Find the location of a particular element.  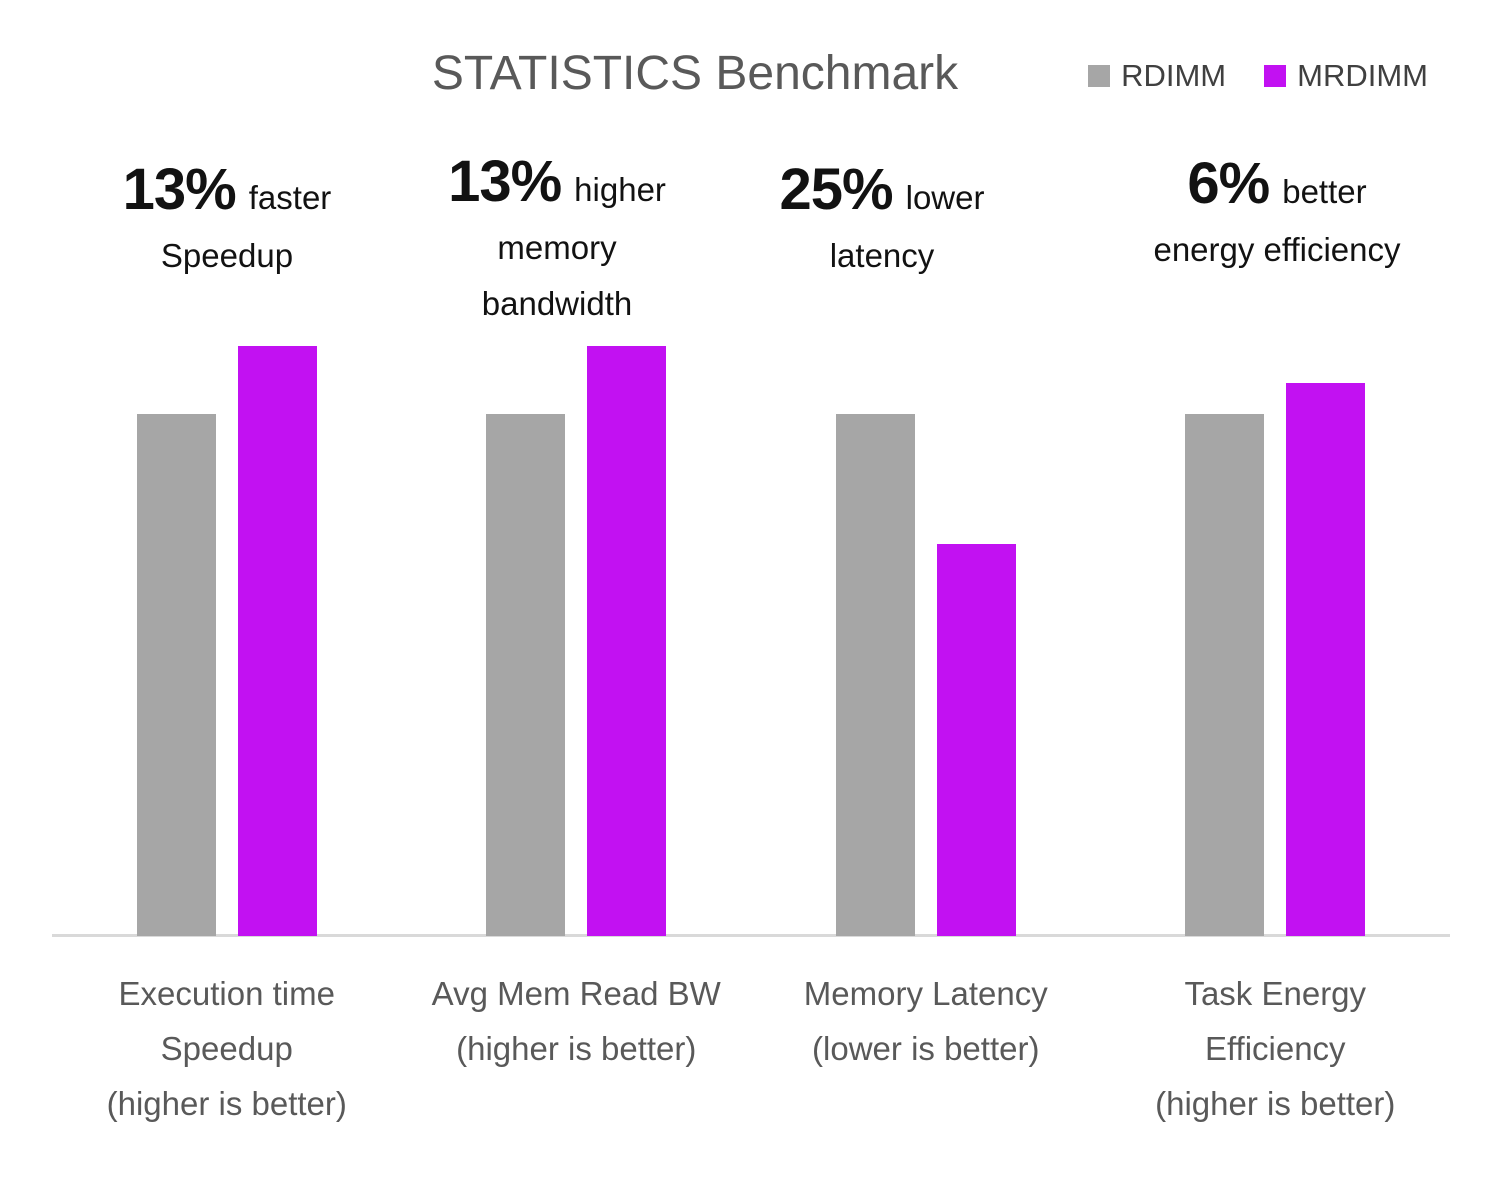

category-label-line-2-0: Memory Latency is located at coordinates (925, 993).